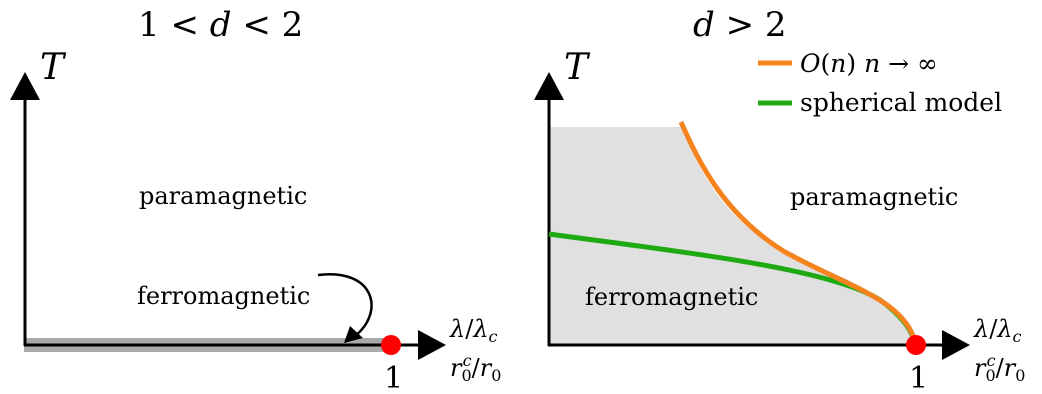 The image size is (1042, 394). What do you see at coordinates (393, 377) in the screenshot?
I see `left-tick-one: 1` at bounding box center [393, 377].